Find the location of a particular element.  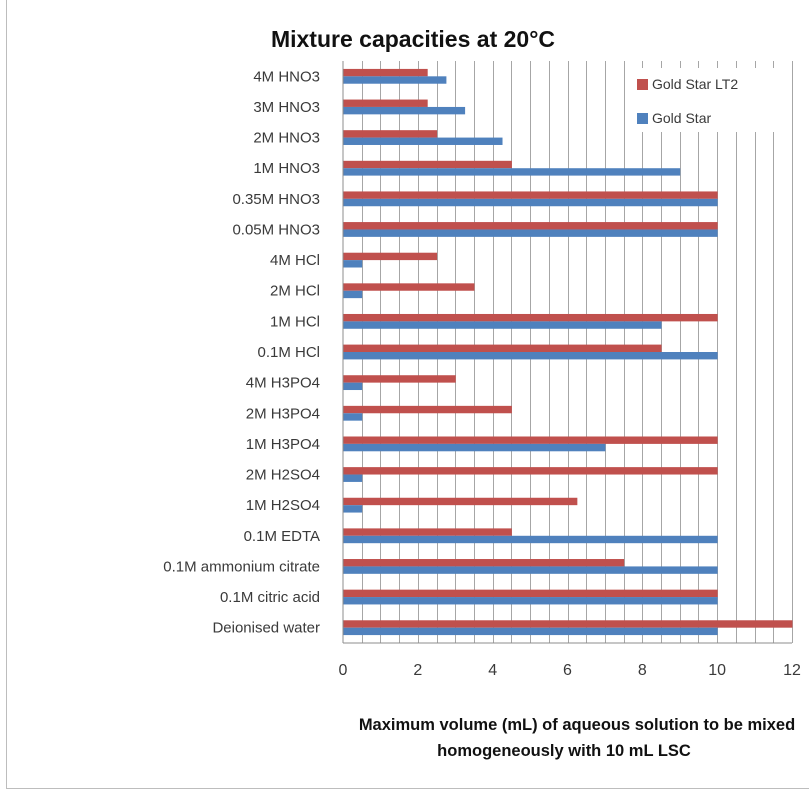

category-label: 4M HNO3 is located at coordinates (286, 76).